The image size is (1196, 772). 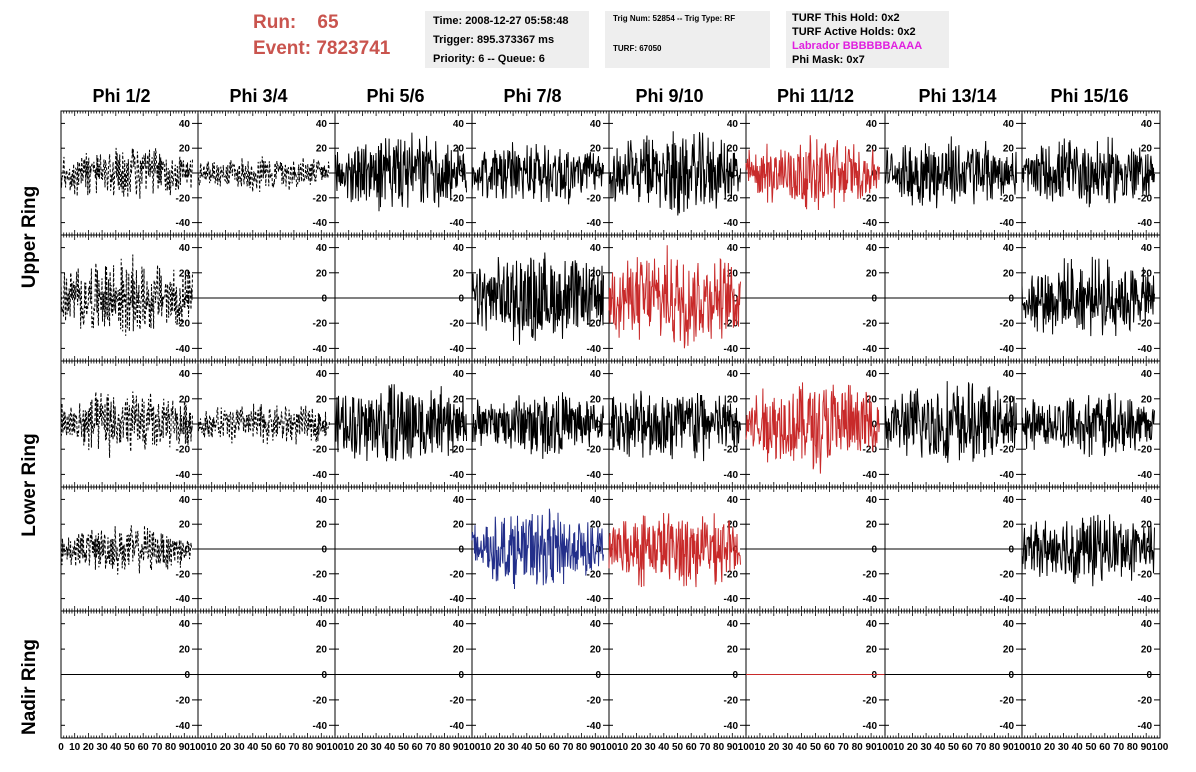 What do you see at coordinates (121, 96) in the screenshot?
I see `column-title-phi-1-2: Phi 1/2` at bounding box center [121, 96].